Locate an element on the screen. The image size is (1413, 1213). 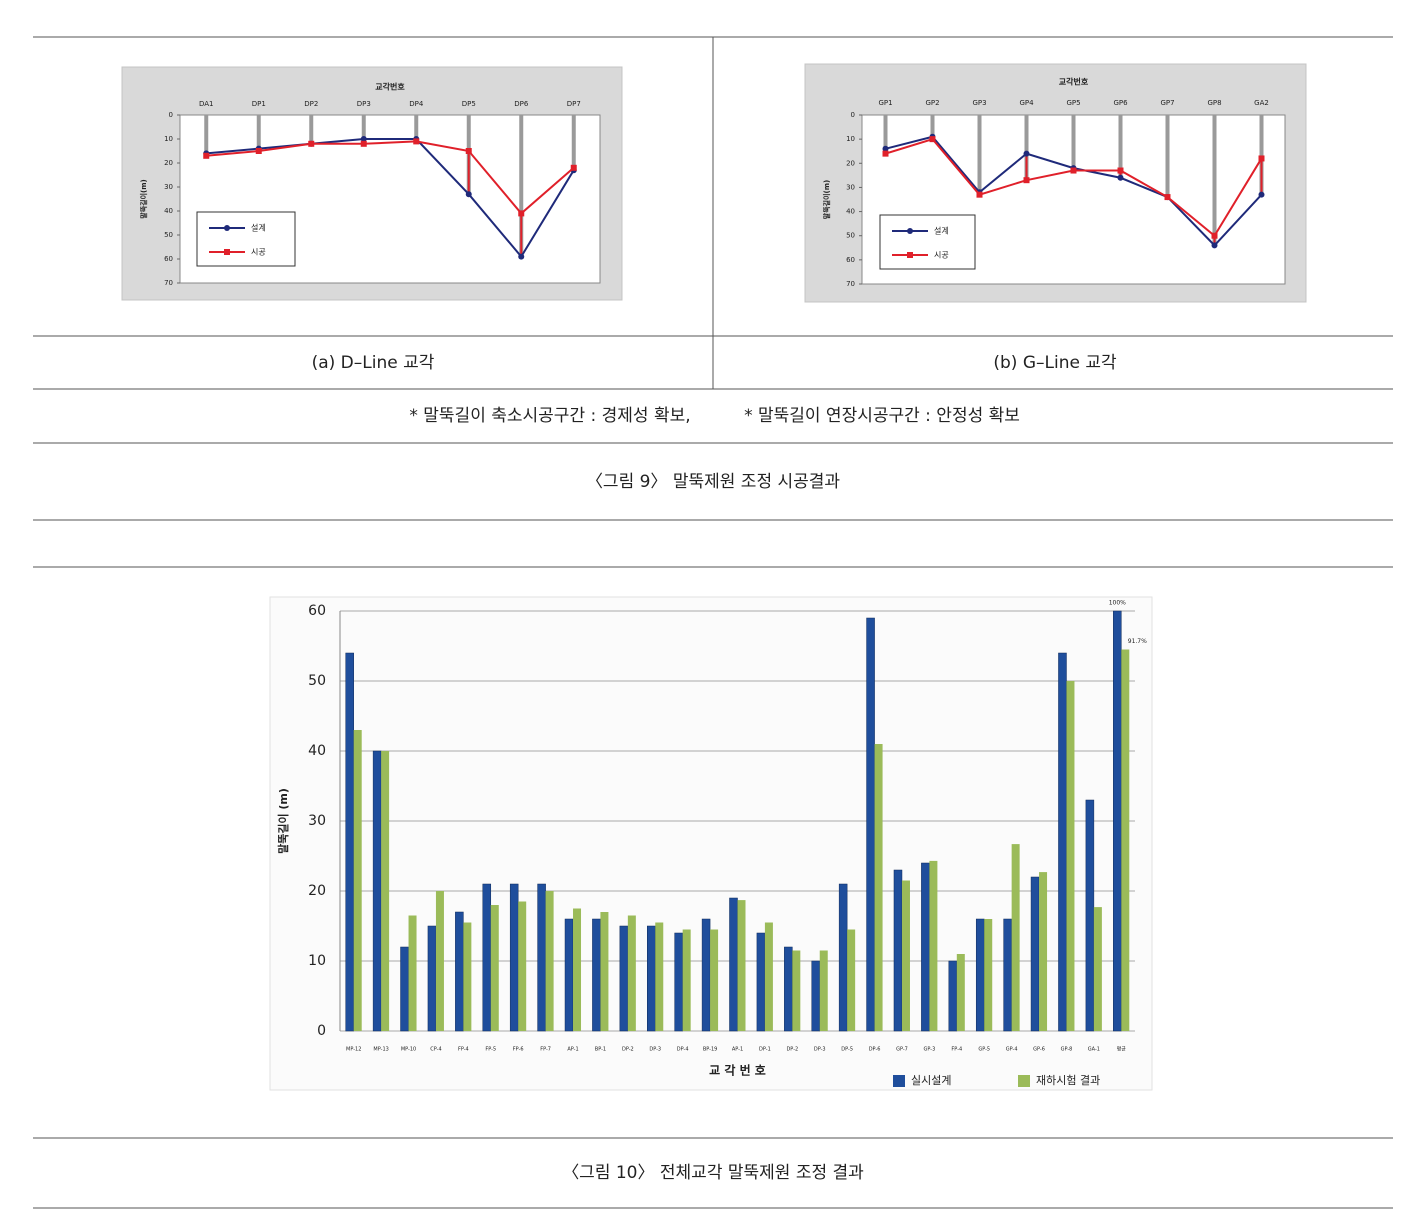
x-tick-label: DP-4 is located at coordinates (683, 1050).